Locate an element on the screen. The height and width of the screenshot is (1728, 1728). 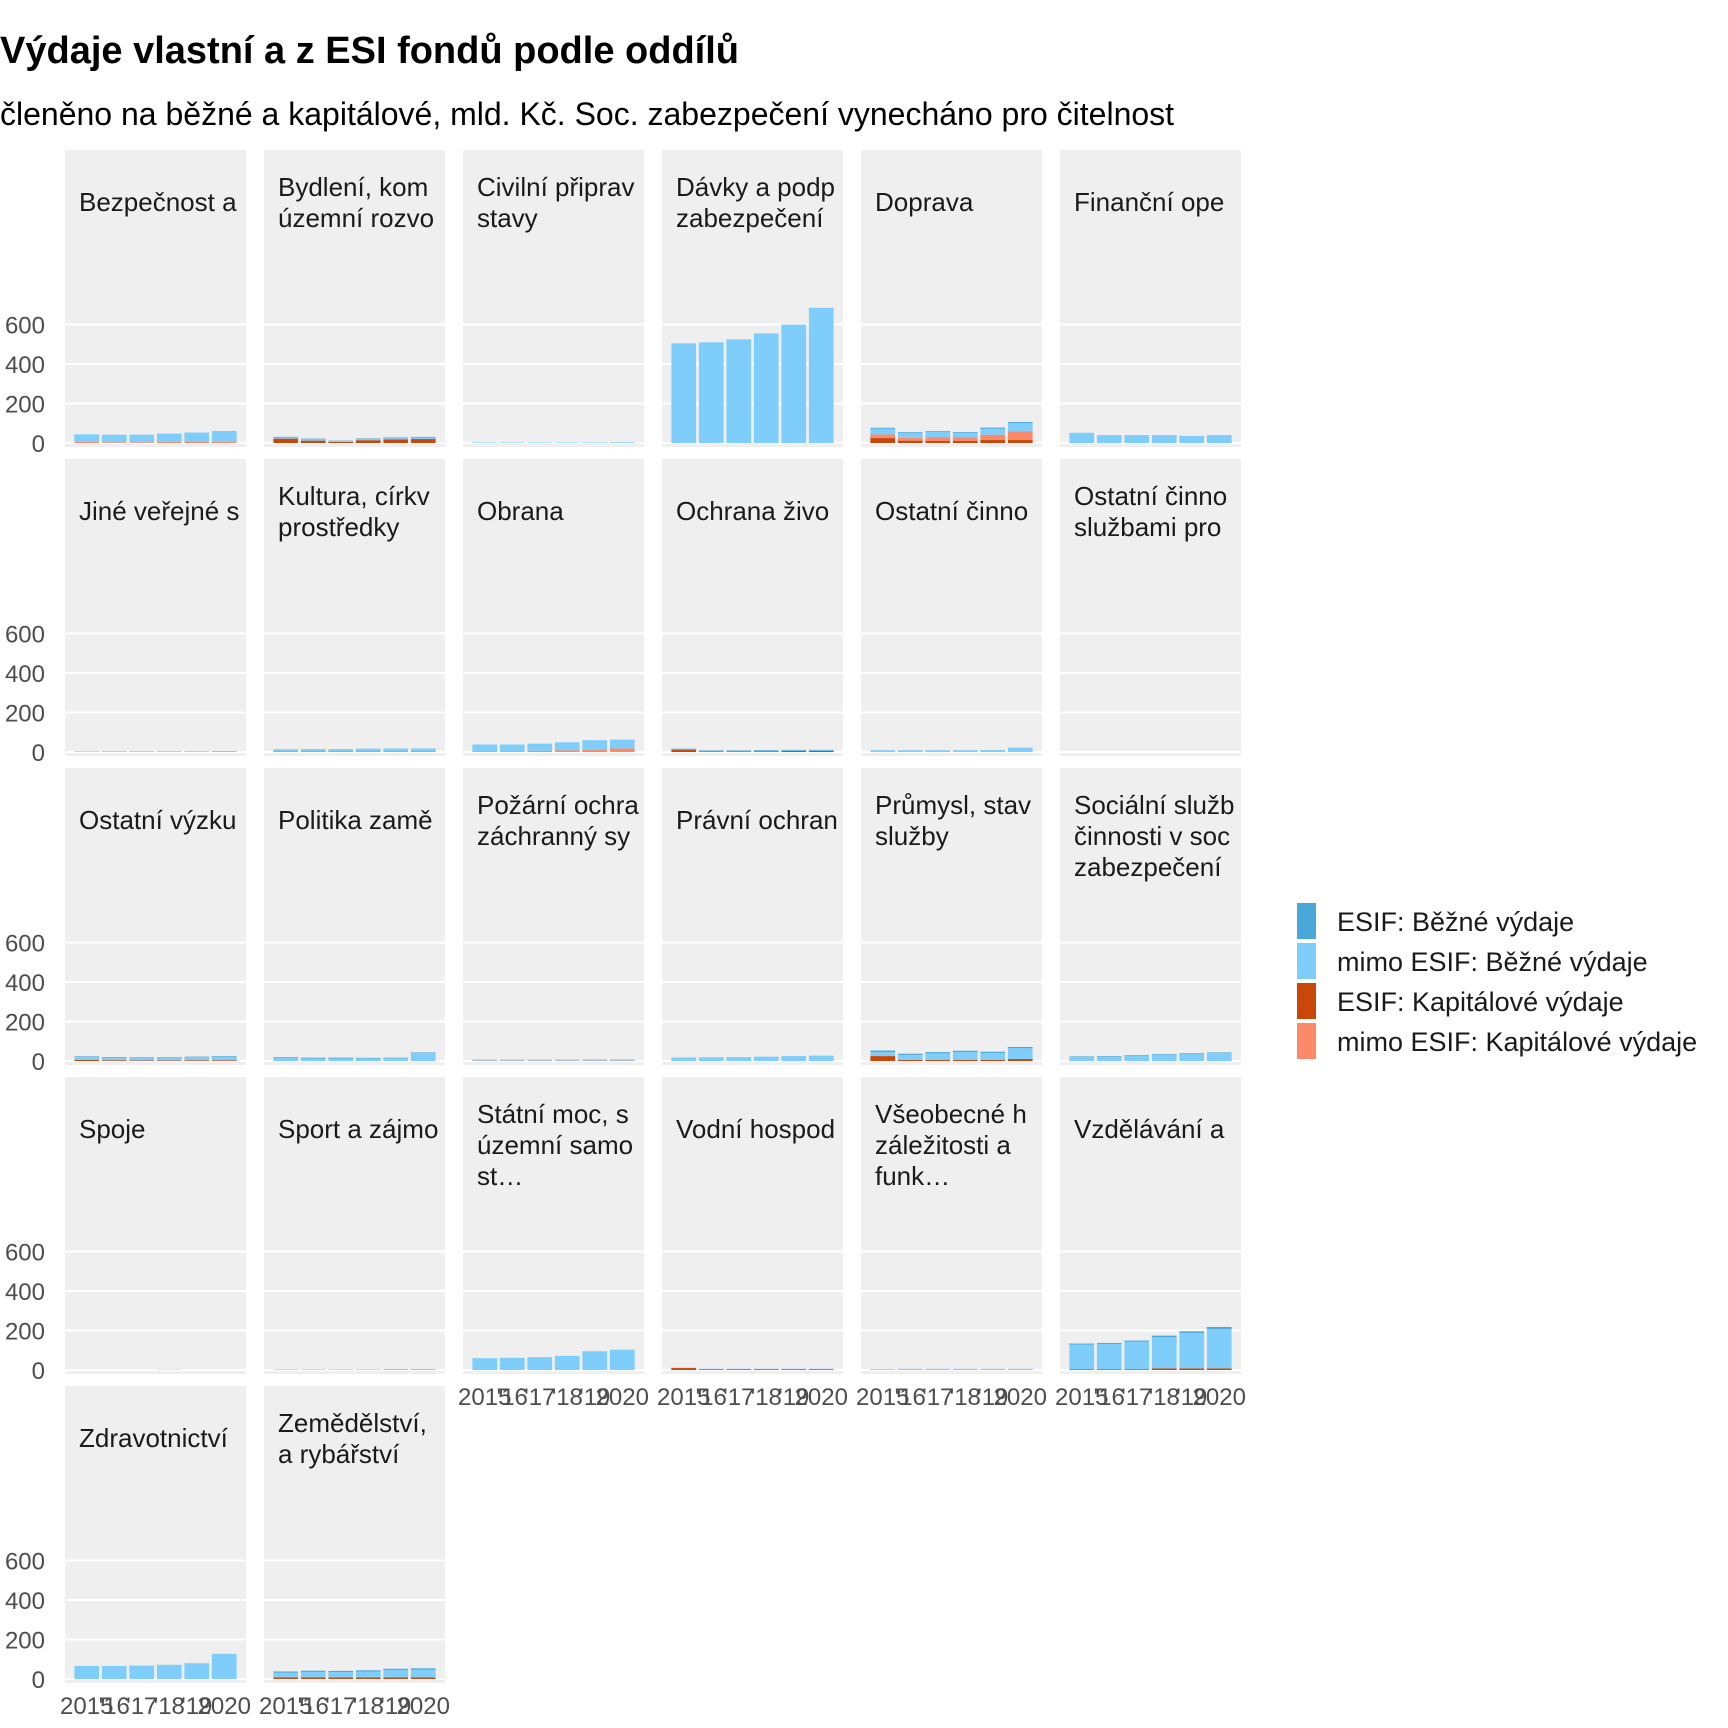
panel-title: Zemědělství, a rybářství is located at coordinates (352, 1438).